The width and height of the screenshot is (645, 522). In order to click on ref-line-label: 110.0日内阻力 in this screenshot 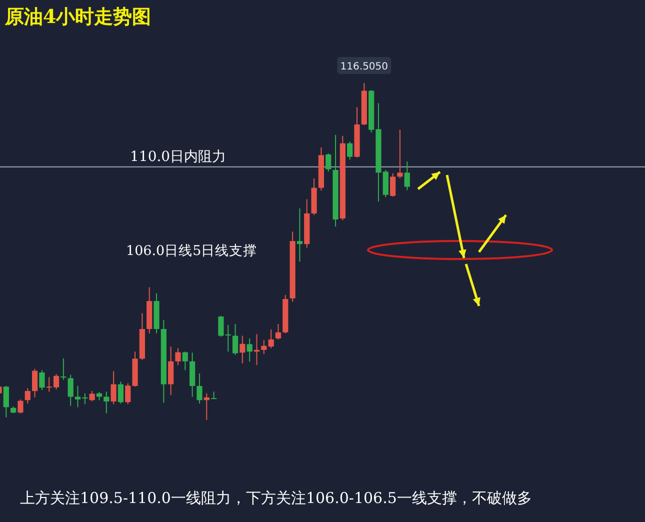, I will do `click(178, 156)`.